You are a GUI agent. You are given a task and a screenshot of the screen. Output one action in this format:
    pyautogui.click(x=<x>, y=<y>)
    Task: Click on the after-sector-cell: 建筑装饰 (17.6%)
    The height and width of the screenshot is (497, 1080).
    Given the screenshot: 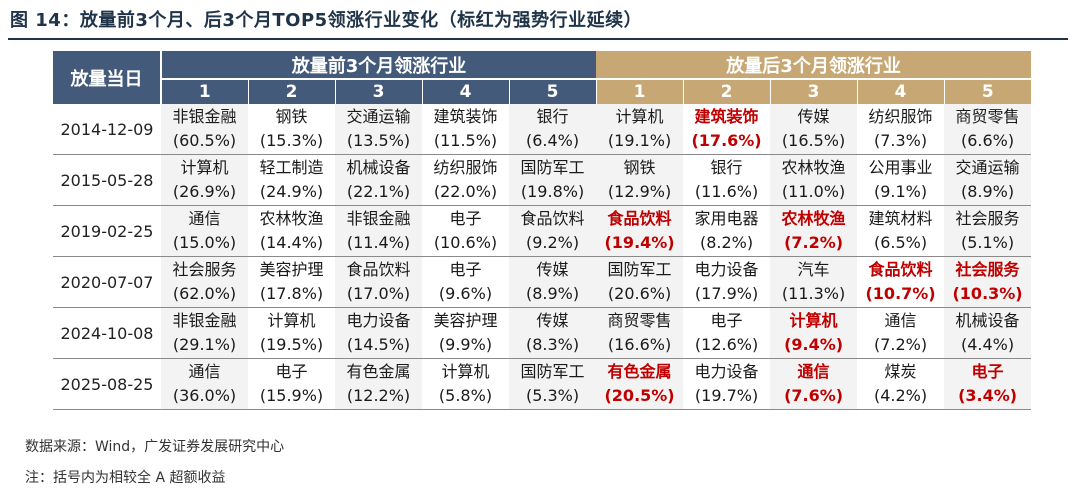 What is the action you would take?
    pyautogui.click(x=727, y=129)
    